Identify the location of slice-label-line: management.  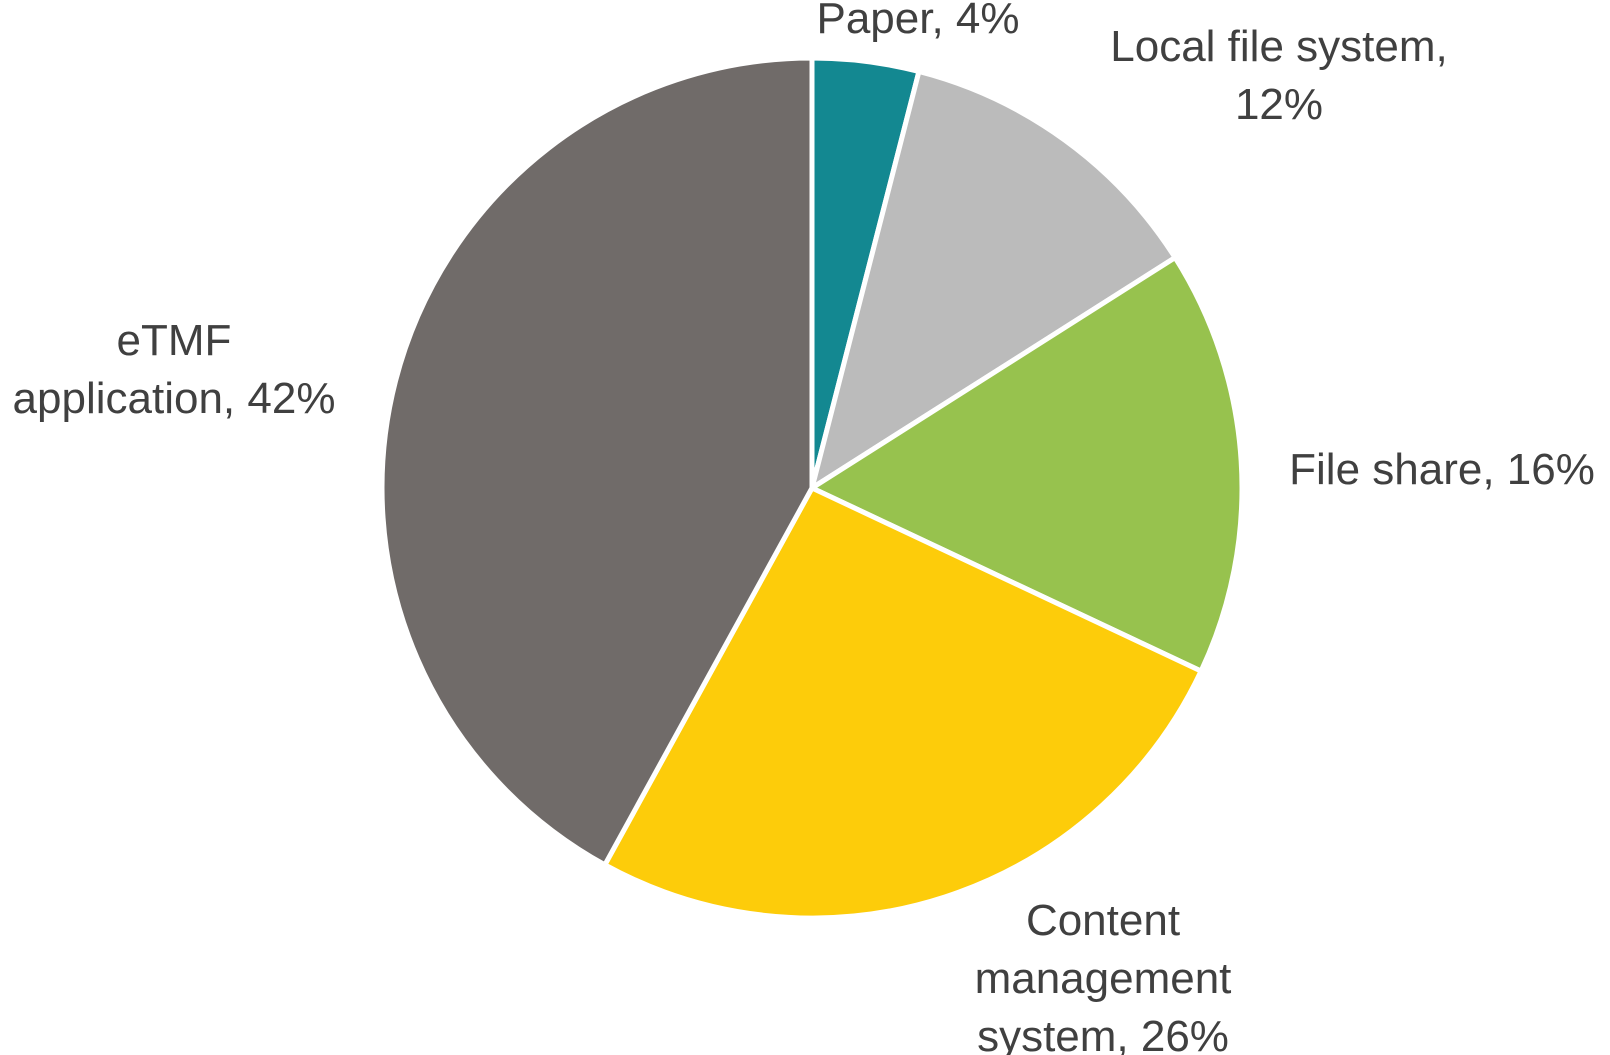
(1103, 978).